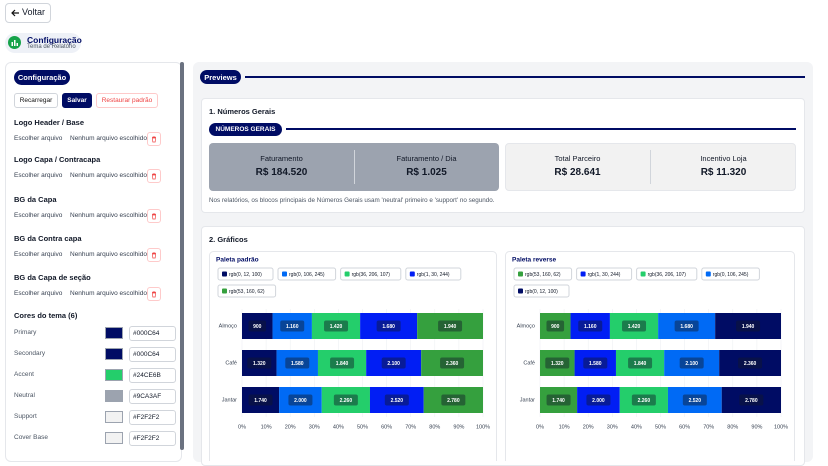 This screenshot has height=466, width=828. I want to click on legend-label: rgb(36, 206, 107), so click(667, 275).